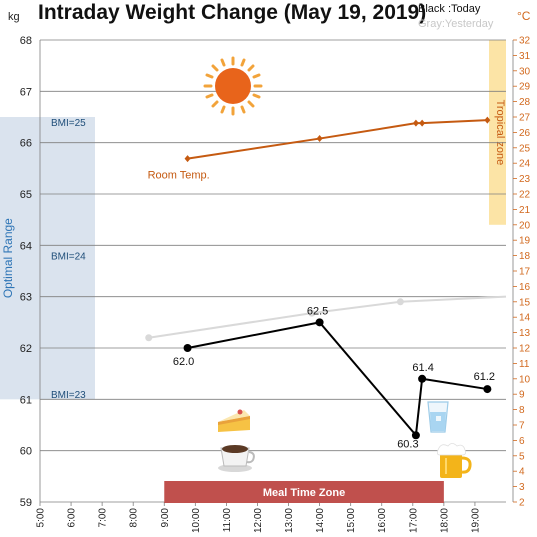  Describe the element at coordinates (382, 520) in the screenshot. I see `x-tick-label: 16:00` at that location.